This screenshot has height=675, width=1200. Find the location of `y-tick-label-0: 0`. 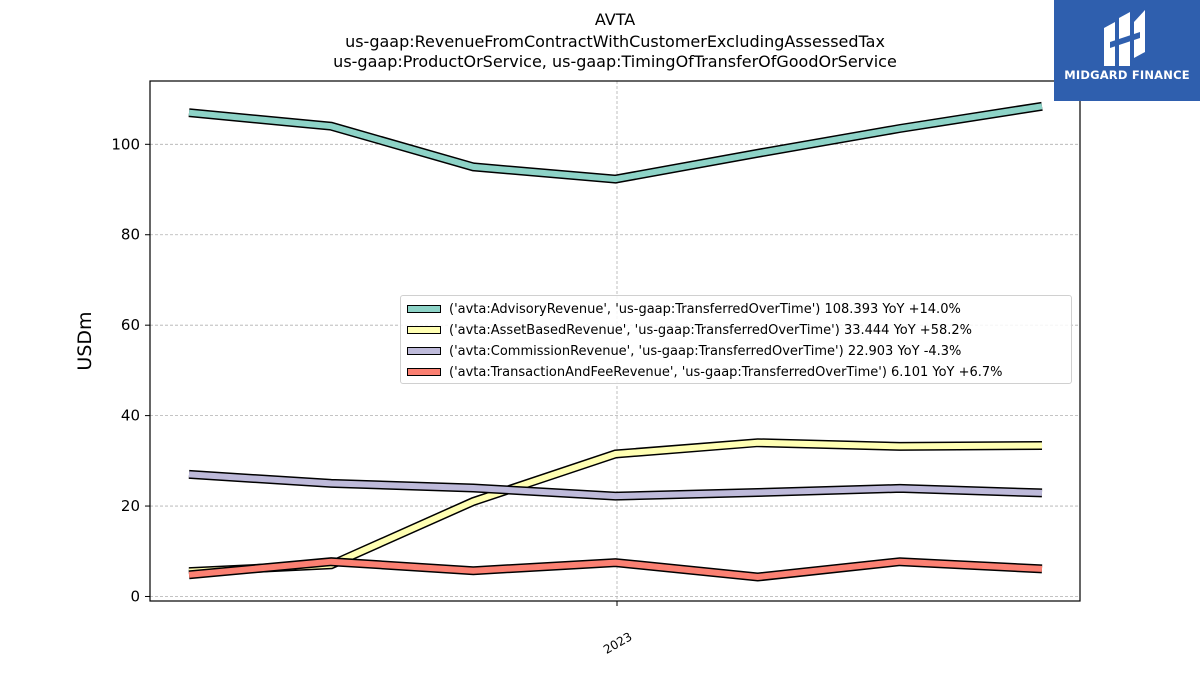

y-tick-label-0: 0 is located at coordinates (135, 596).